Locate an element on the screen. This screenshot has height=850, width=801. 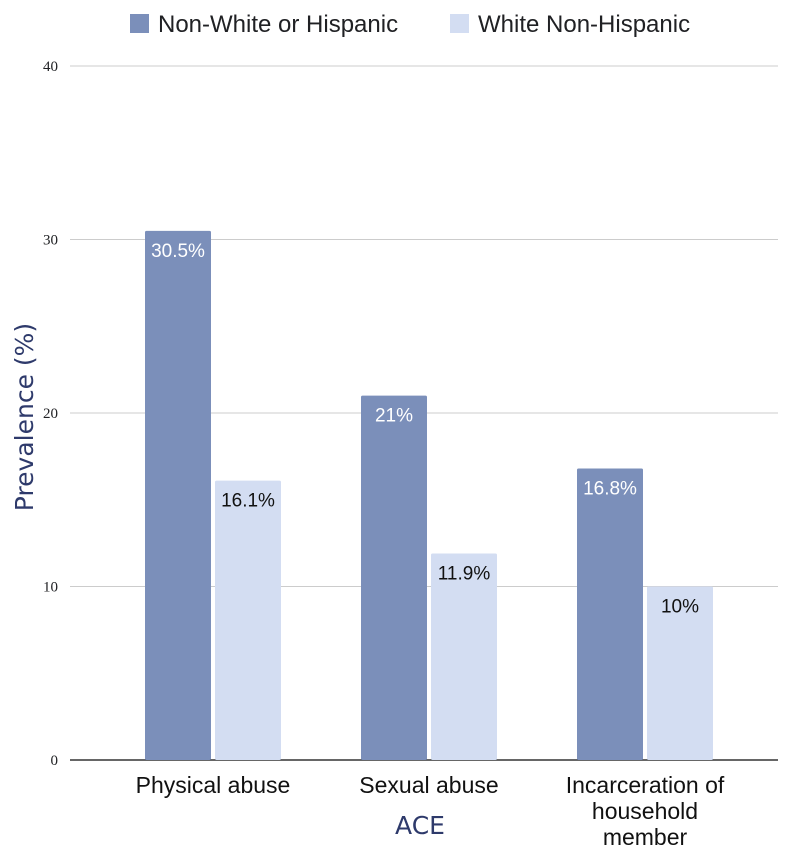
y-tick-label: 20 is located at coordinates (50, 414).